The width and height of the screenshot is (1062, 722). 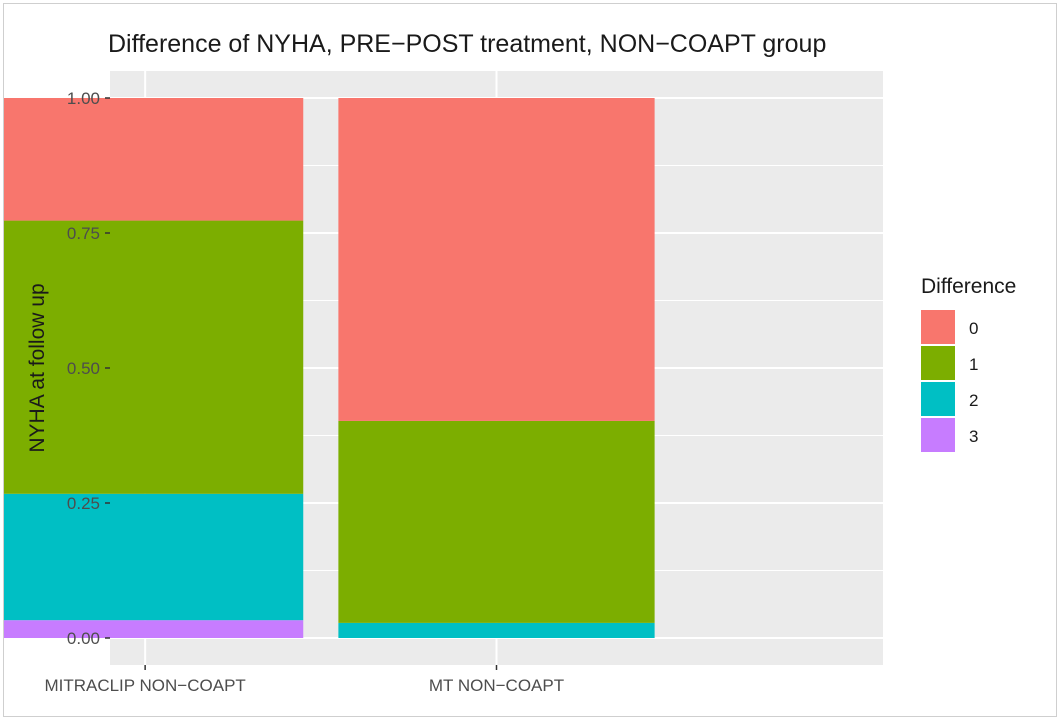 I want to click on y-tick-label: 0.75, so click(x=83, y=233).